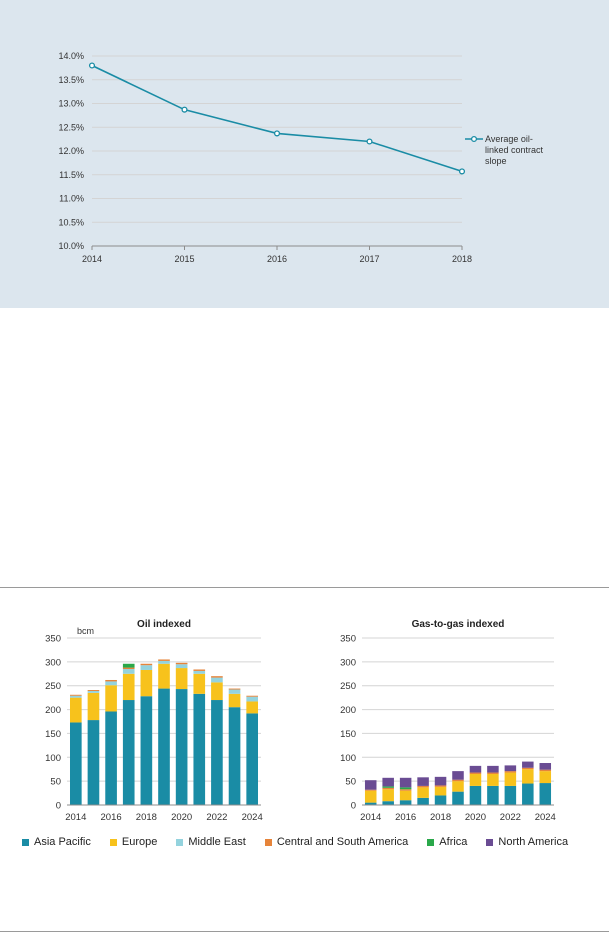 This screenshot has width=609, height=933. What do you see at coordinates (71, 175) in the screenshot?
I see `y-tick-label: 11.5%` at bounding box center [71, 175].